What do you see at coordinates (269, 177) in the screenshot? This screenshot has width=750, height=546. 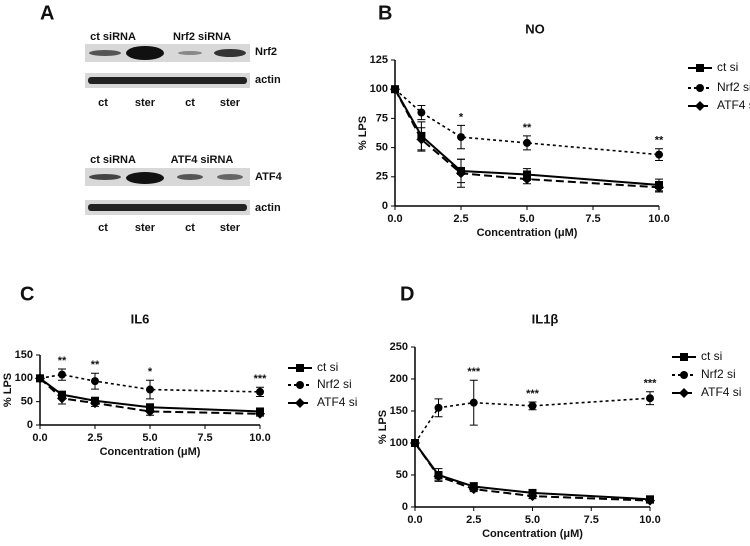 I see `band-label: ATF4` at bounding box center [269, 177].